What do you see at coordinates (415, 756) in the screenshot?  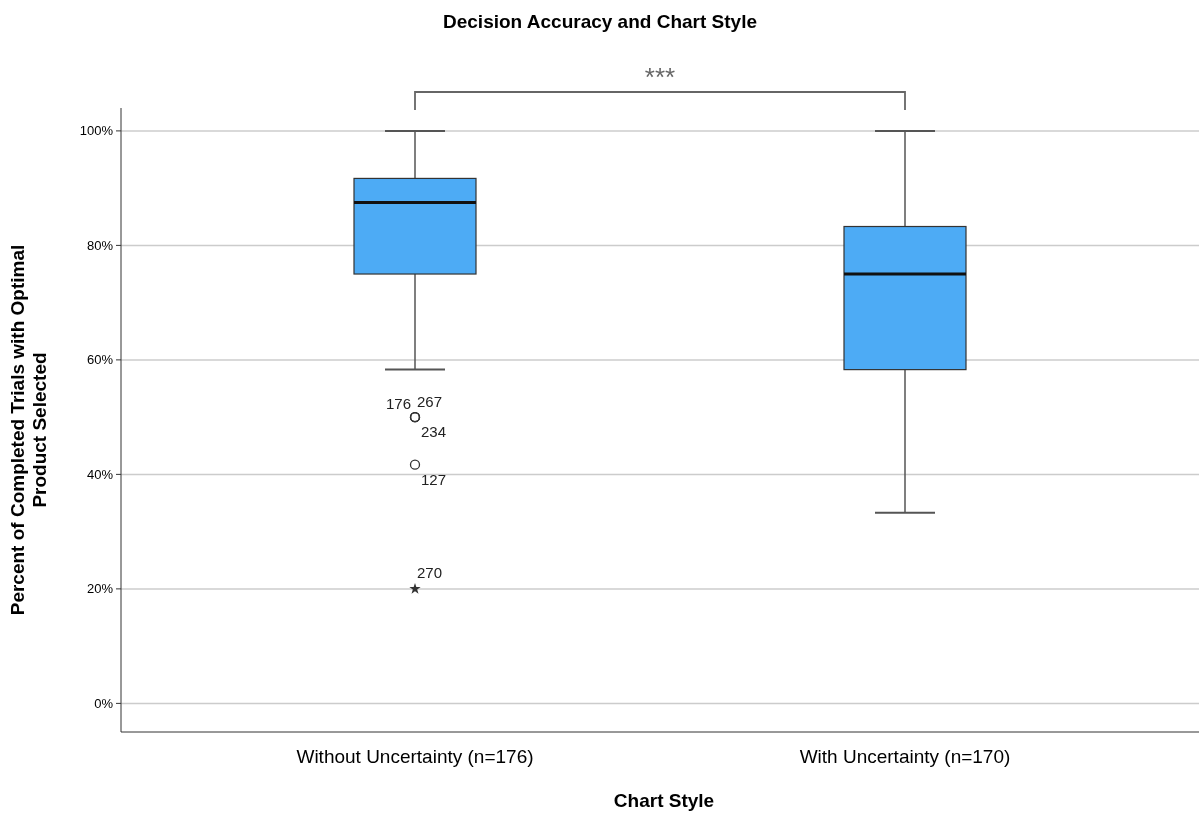 I see `x-tick-label: Without Uncertainty (n=176)` at bounding box center [415, 756].